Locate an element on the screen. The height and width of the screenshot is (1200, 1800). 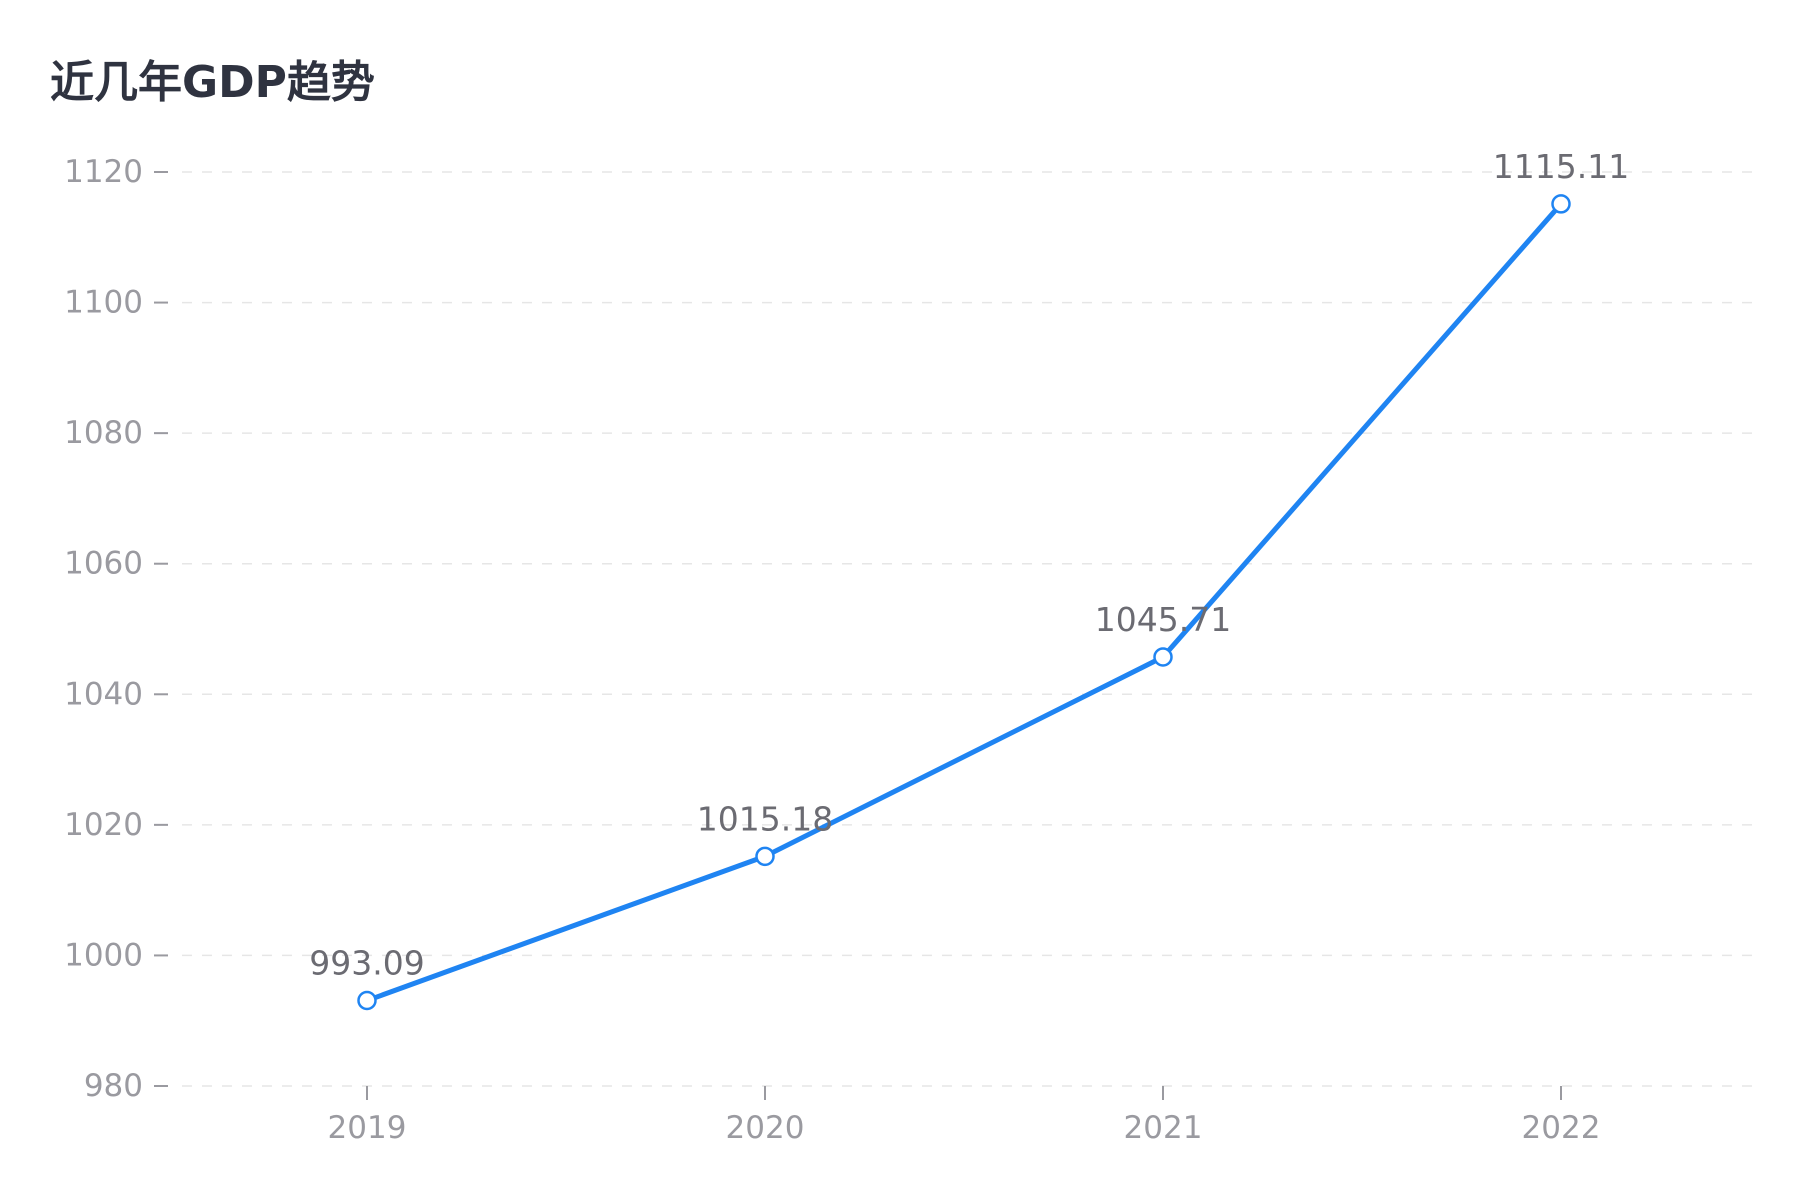
x-tick-label: 2020 is located at coordinates (765, 1128).